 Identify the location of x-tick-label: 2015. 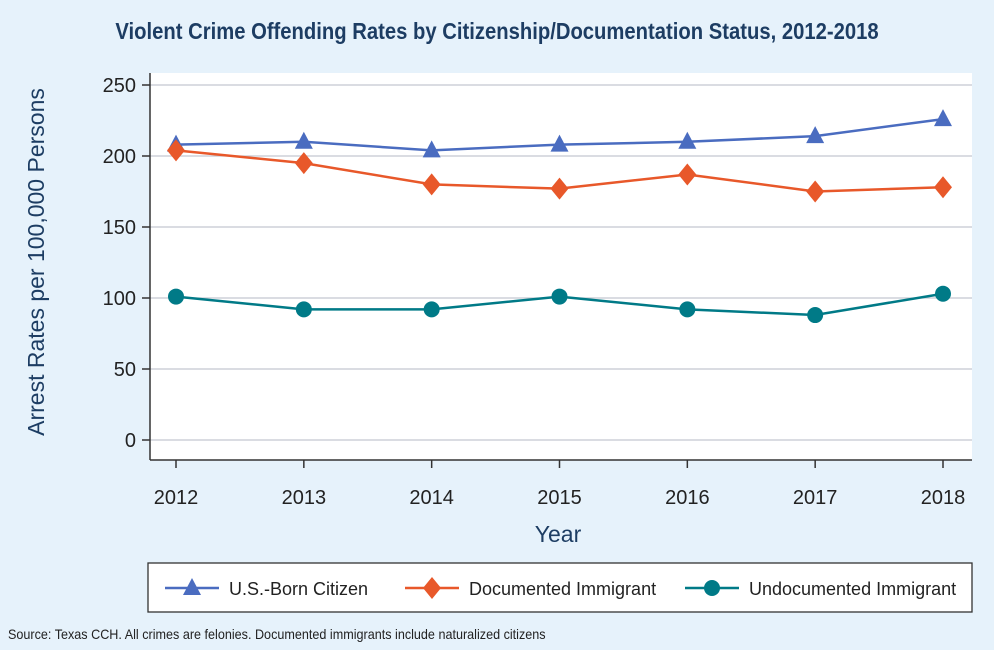
(559, 498).